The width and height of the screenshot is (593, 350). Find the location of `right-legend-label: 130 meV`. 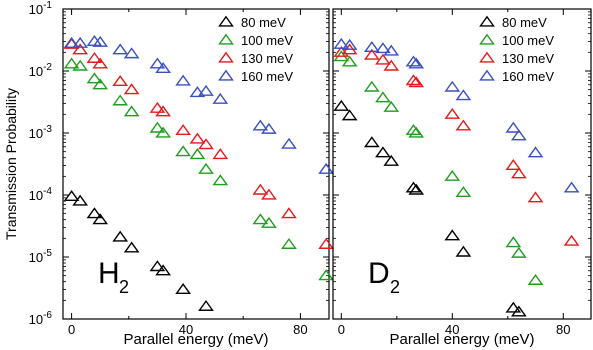

right-legend-label: 130 meV is located at coordinates (528, 58).